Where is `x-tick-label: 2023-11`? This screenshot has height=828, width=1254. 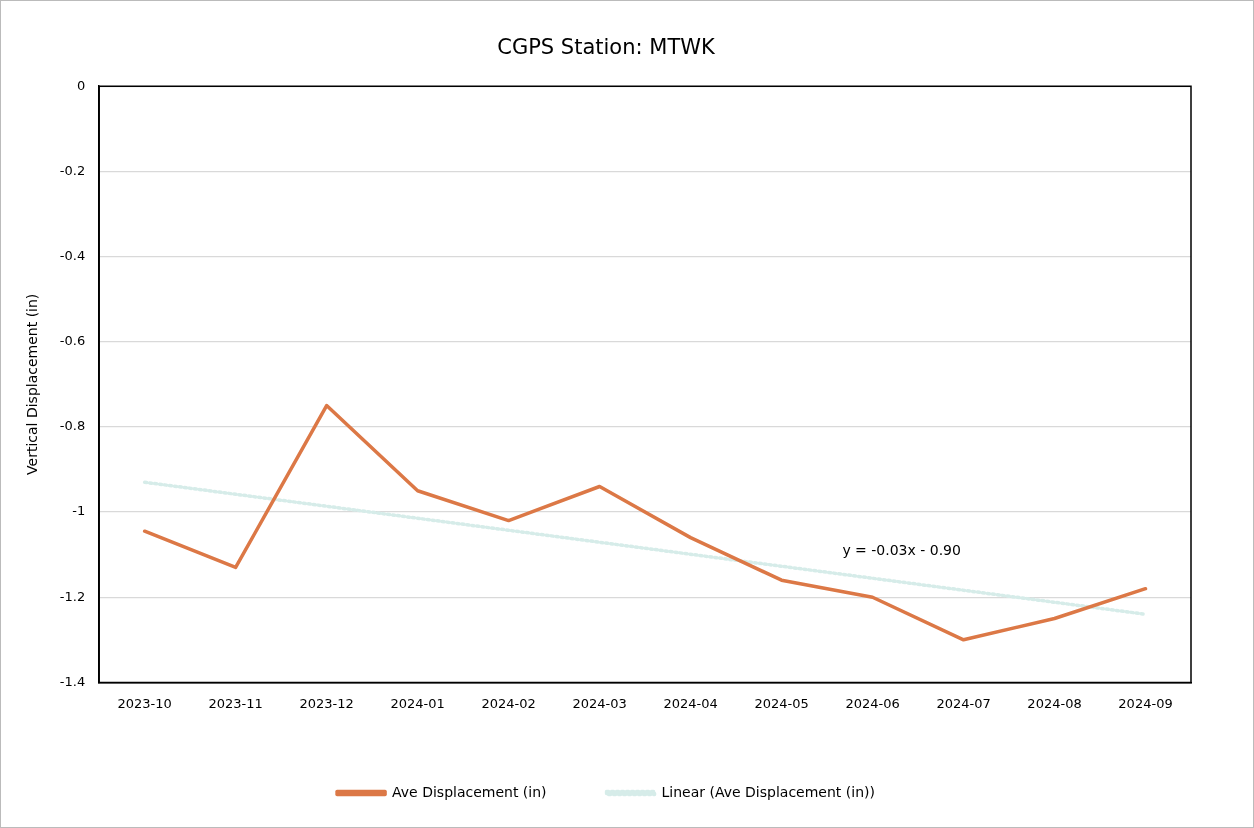
x-tick-label: 2023-11 is located at coordinates (235, 703).